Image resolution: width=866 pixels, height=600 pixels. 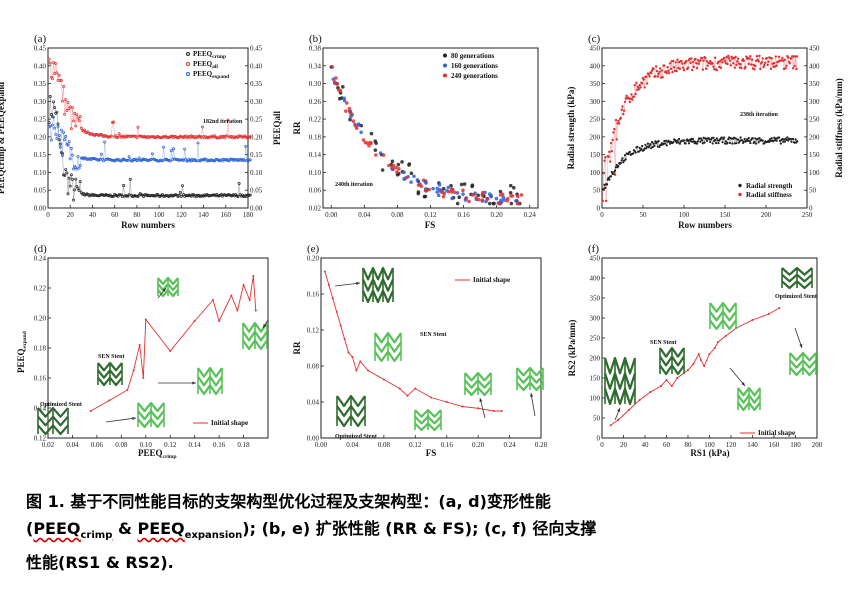 What do you see at coordinates (430, 215) in the screenshot?
I see `x-tick-label: 0.12` at bounding box center [430, 215].